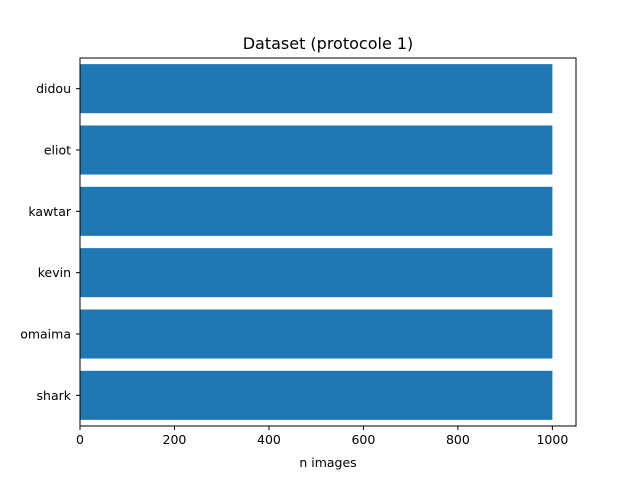 The width and height of the screenshot is (640, 480). I want to click on x-tick-label: 600, so click(363, 439).